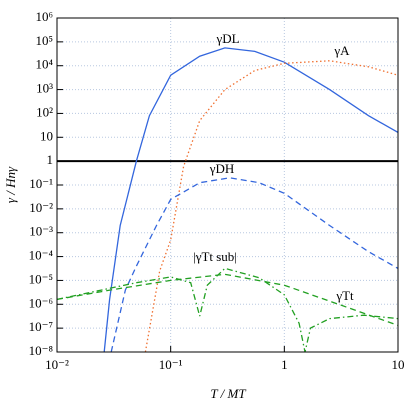 The height and width of the screenshot is (409, 409). What do you see at coordinates (50, 159) in the screenshot?
I see `y-tick-label: 1` at bounding box center [50, 159].